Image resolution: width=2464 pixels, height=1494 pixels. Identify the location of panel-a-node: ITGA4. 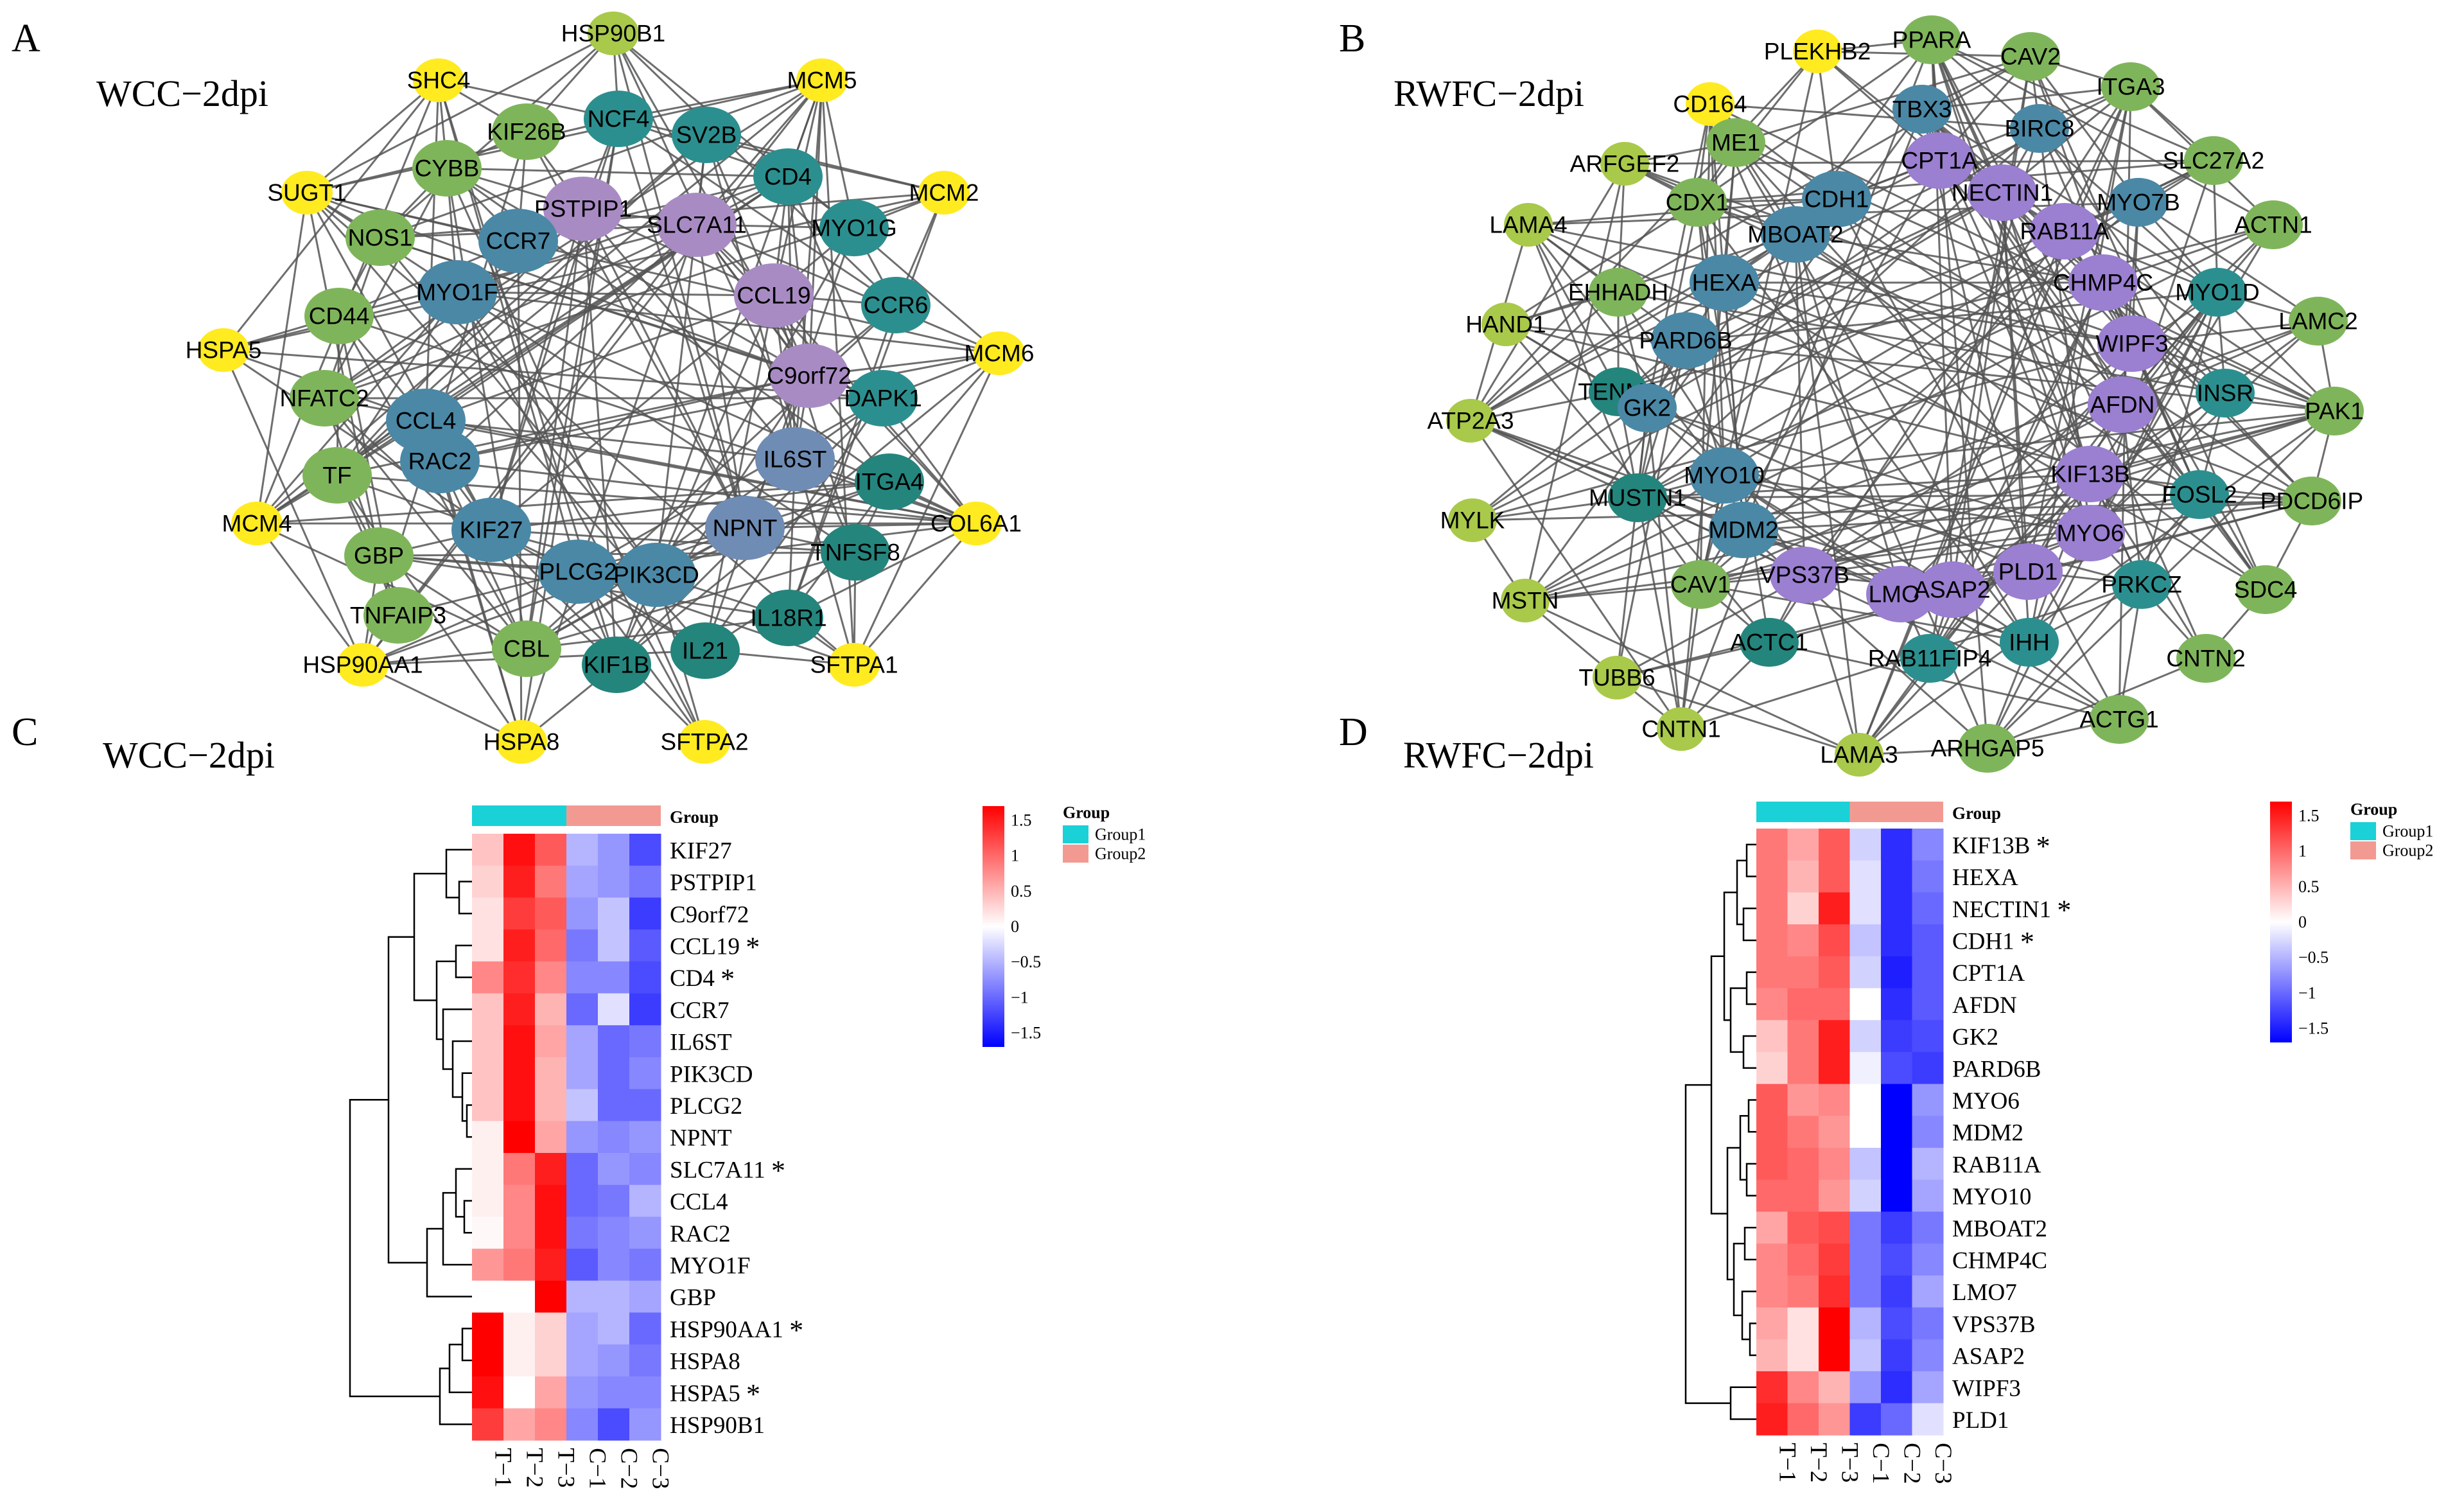
(890, 482).